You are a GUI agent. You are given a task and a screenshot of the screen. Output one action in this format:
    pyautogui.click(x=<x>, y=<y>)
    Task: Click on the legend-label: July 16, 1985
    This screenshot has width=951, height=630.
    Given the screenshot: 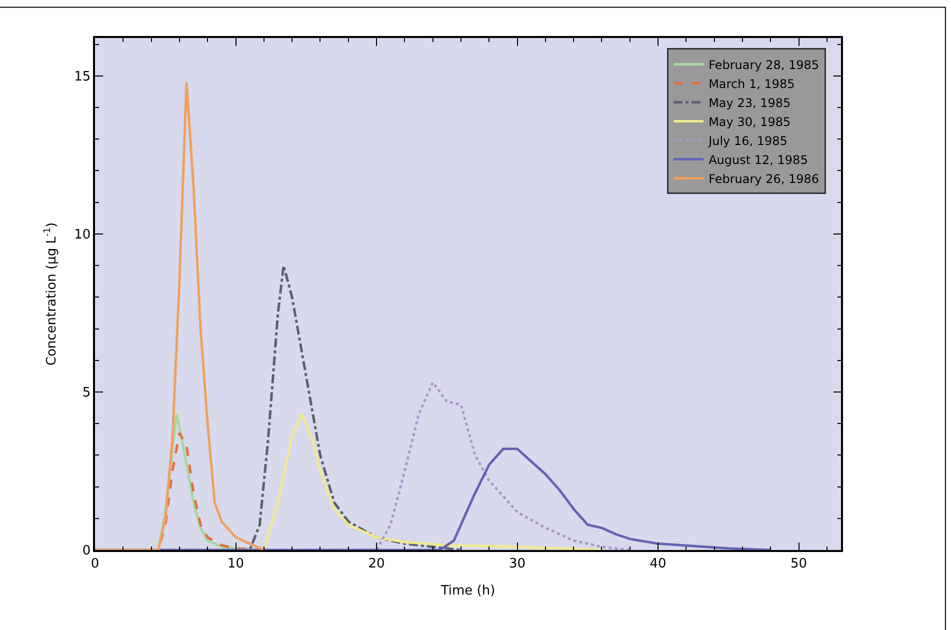 What is the action you would take?
    pyautogui.click(x=748, y=141)
    